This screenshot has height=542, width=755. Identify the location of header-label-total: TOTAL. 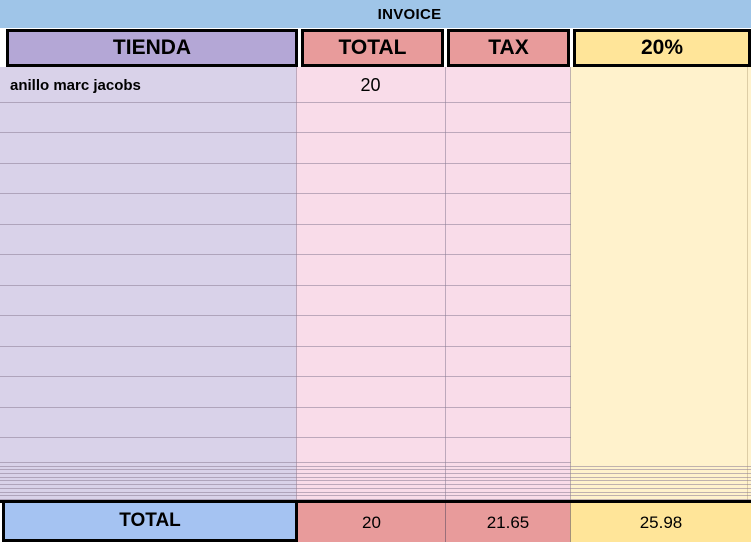
(372, 47).